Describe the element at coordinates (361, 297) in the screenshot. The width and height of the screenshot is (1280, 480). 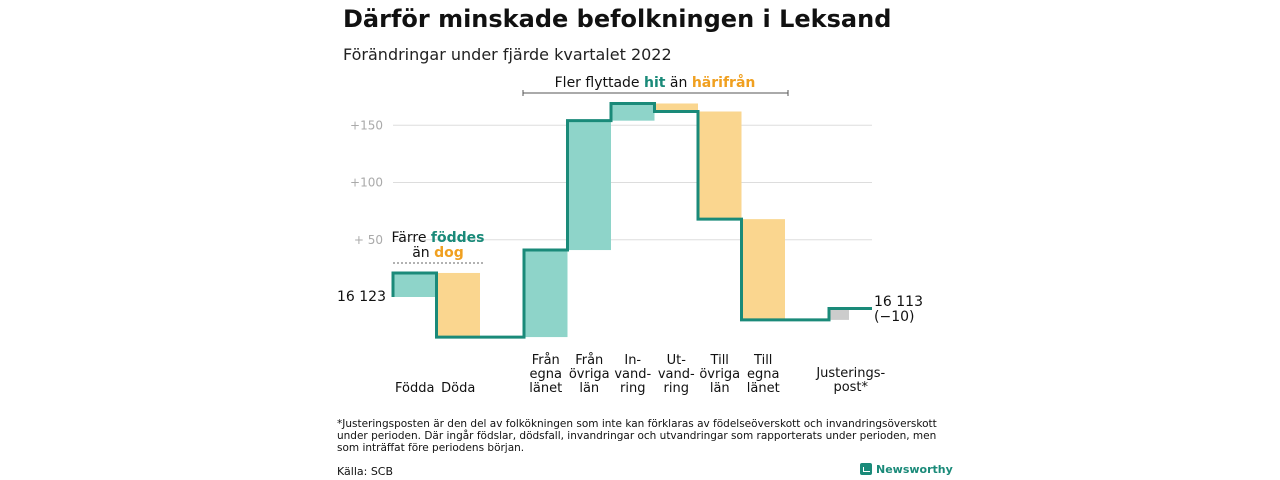
I see `start-value-label: 16 123` at that location.